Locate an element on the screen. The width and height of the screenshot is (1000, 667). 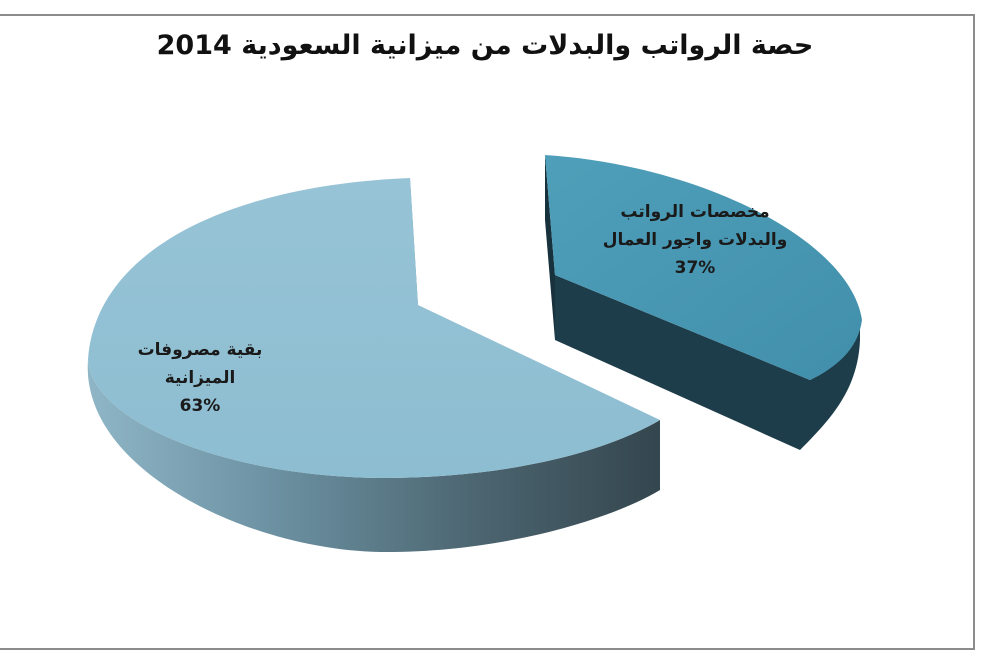
slice-label-remaining-line2: الميزانية is located at coordinates (200, 378).